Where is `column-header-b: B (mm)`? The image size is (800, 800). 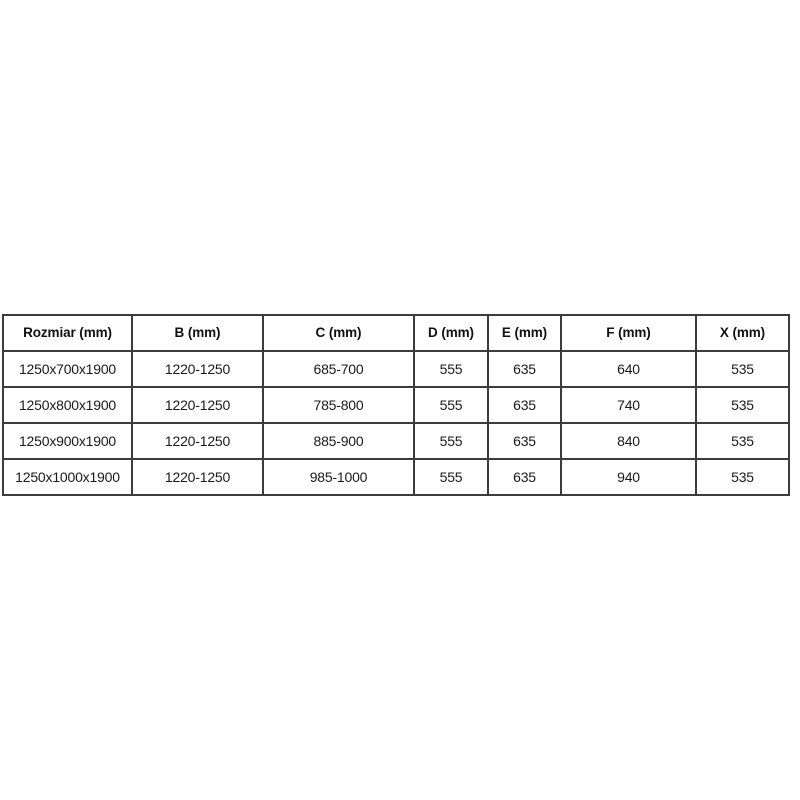
column-header-b: B (mm) is located at coordinates (197, 333).